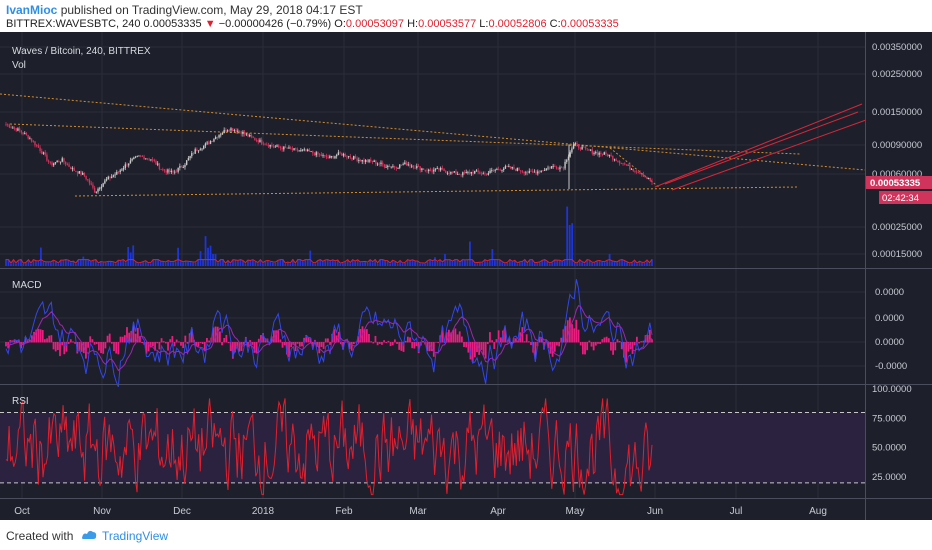  What do you see at coordinates (210, 24) in the screenshot?
I see `down-arrow-icon: ▼` at bounding box center [210, 24].